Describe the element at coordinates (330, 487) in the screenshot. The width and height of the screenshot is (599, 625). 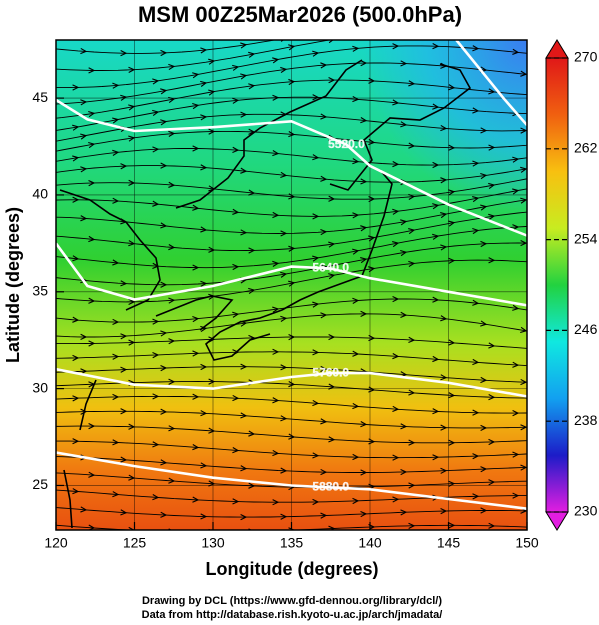
I see `contour-label: 5880.0` at that location.